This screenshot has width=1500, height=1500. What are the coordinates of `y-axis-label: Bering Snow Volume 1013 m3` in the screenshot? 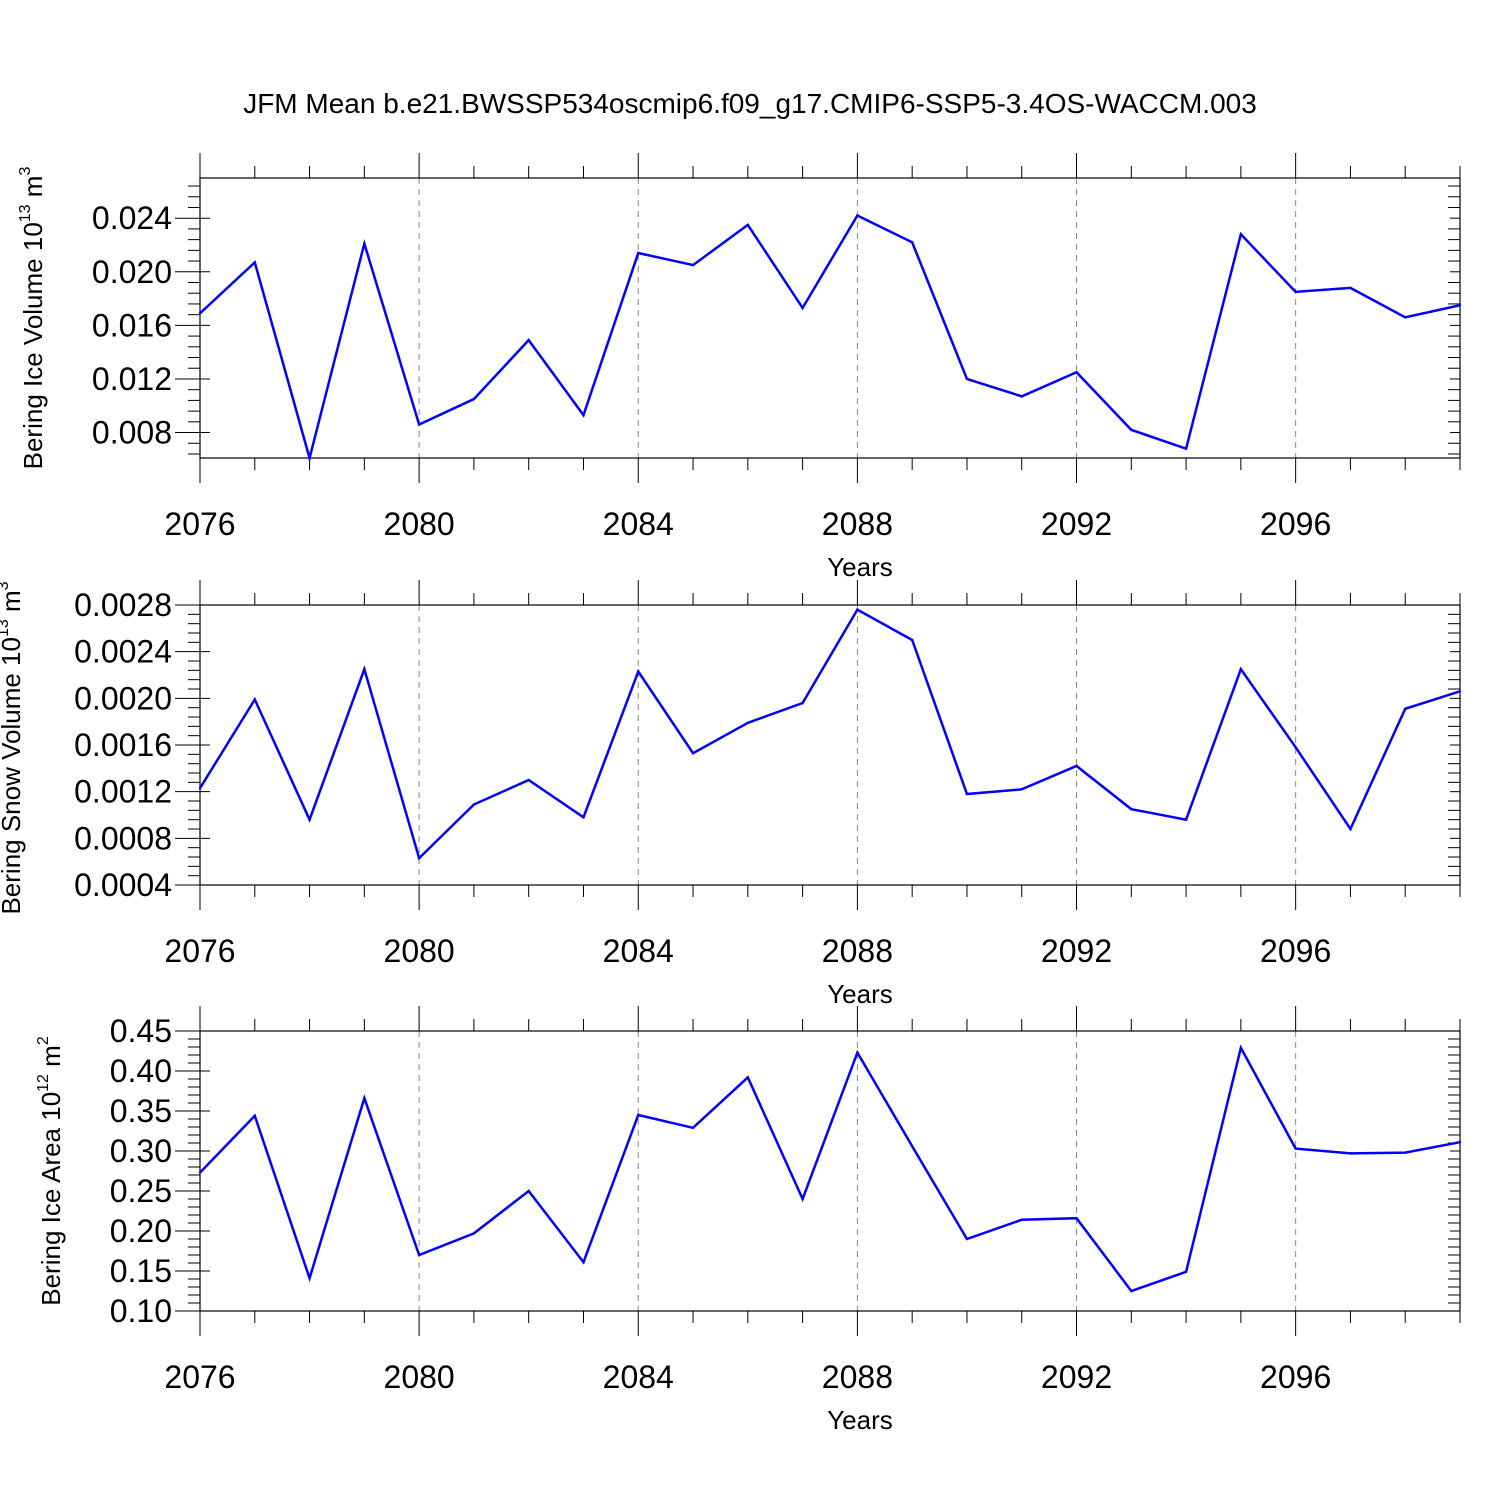 It's located at (13, 747).